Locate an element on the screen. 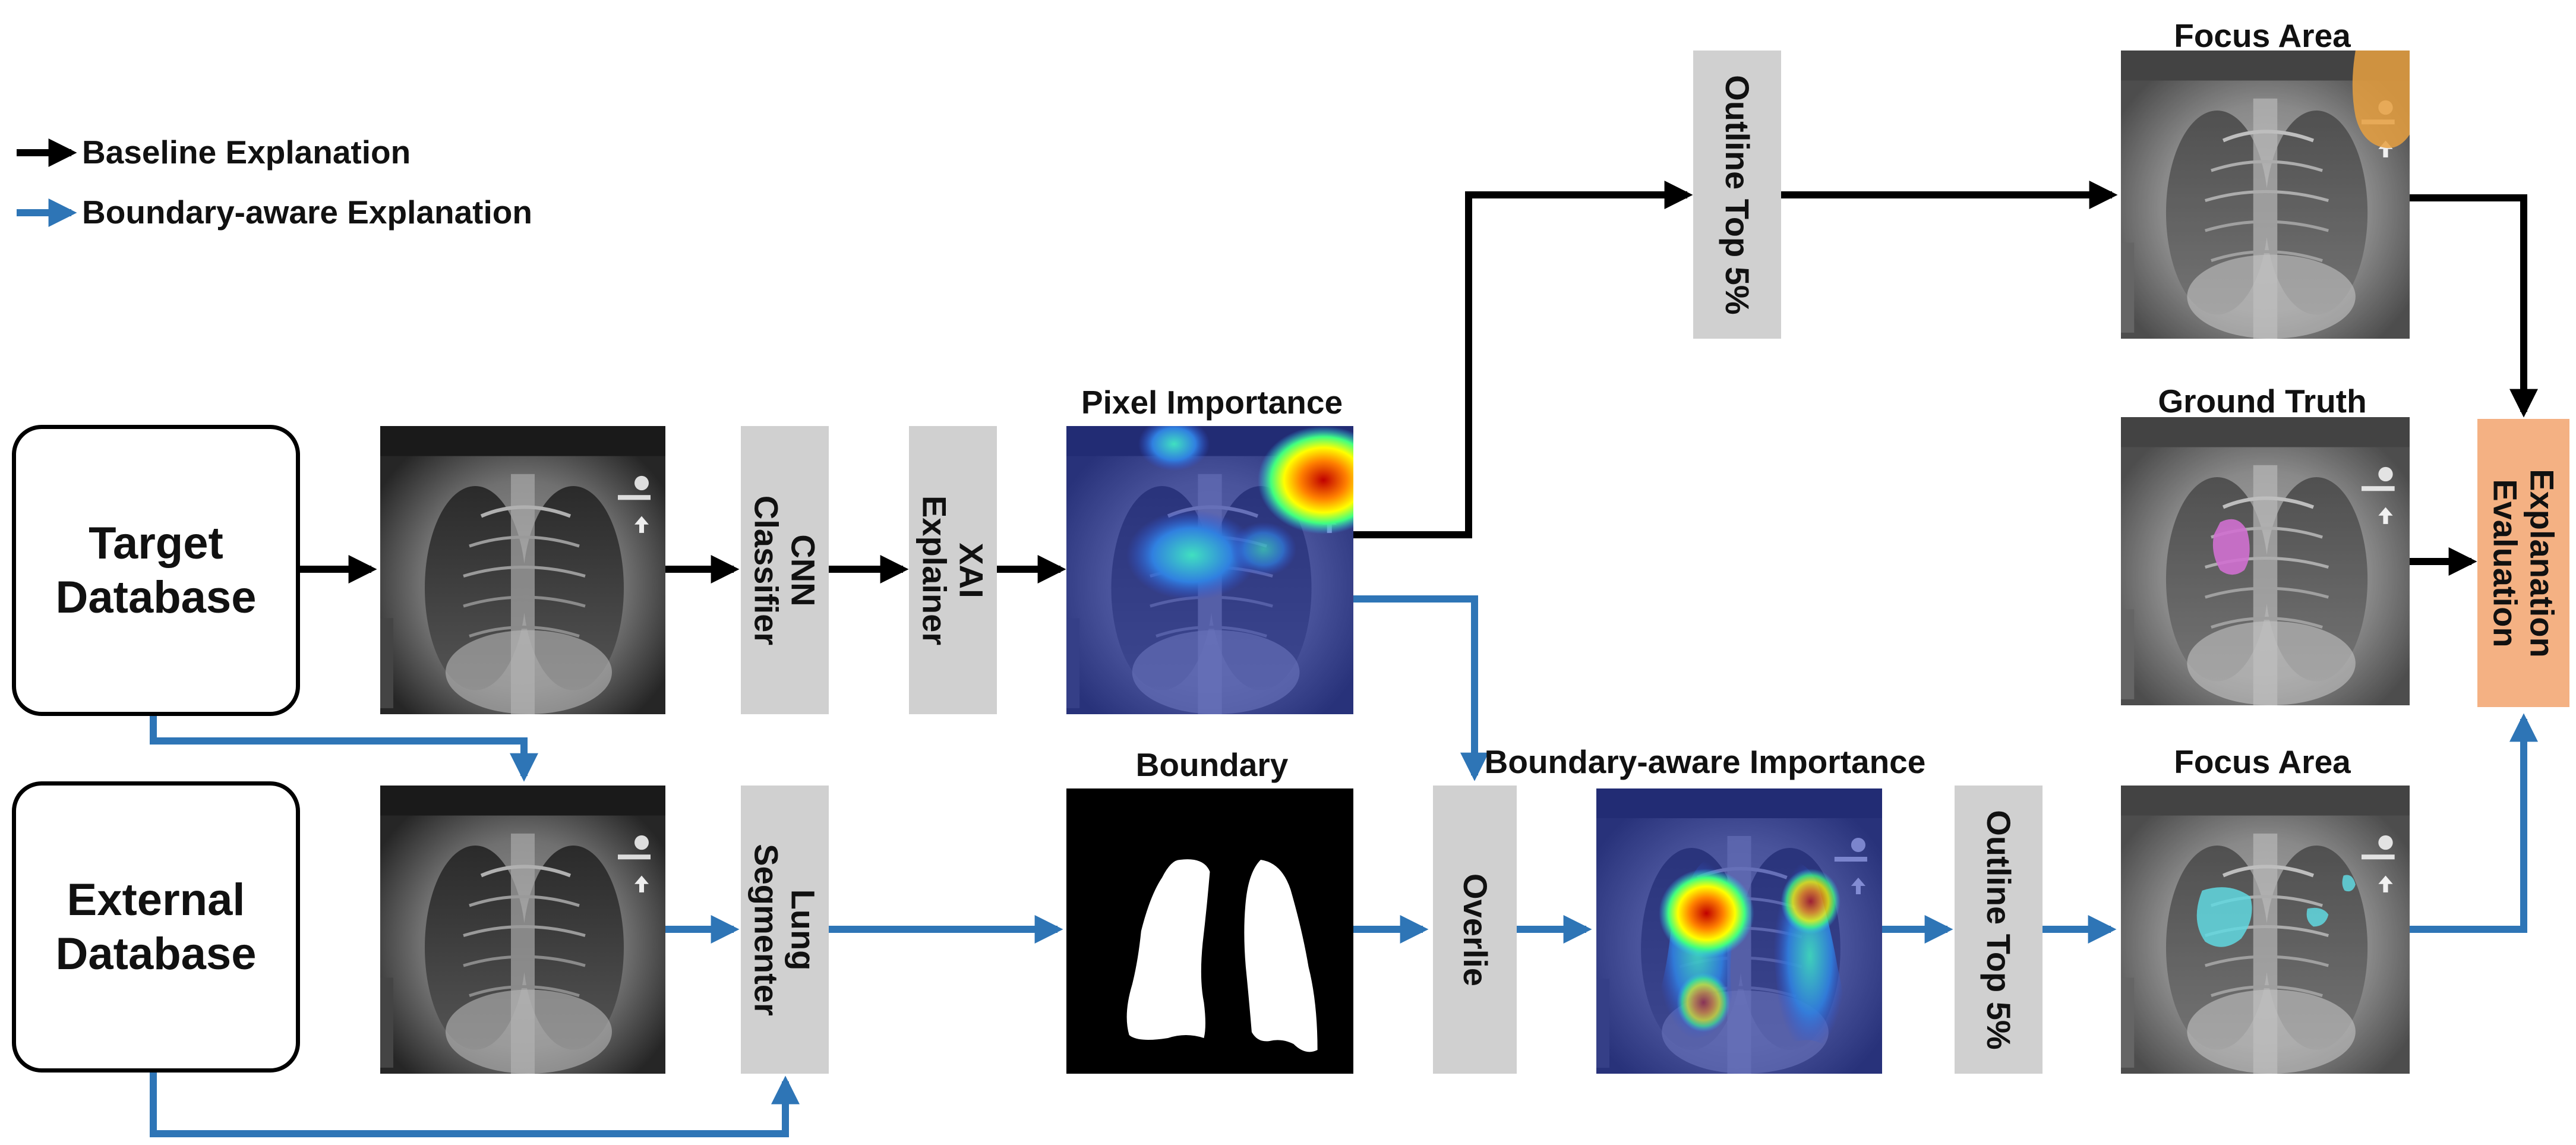 The height and width of the screenshot is (1145, 2576). ground-truth-label: Ground Truth is located at coordinates (2262, 401).